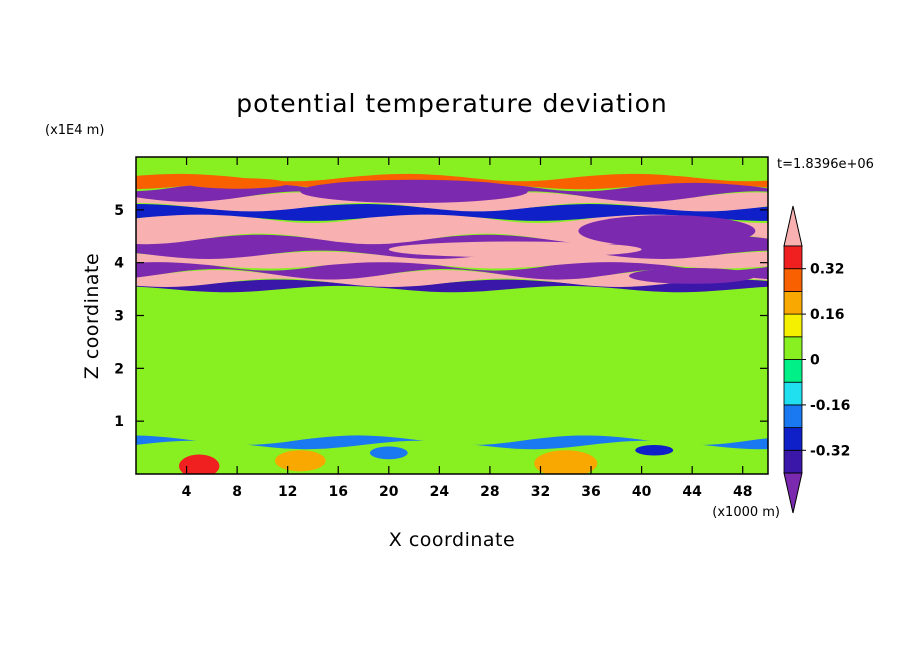  What do you see at coordinates (119, 211) in the screenshot?
I see `y-tick-label: 5` at bounding box center [119, 211].